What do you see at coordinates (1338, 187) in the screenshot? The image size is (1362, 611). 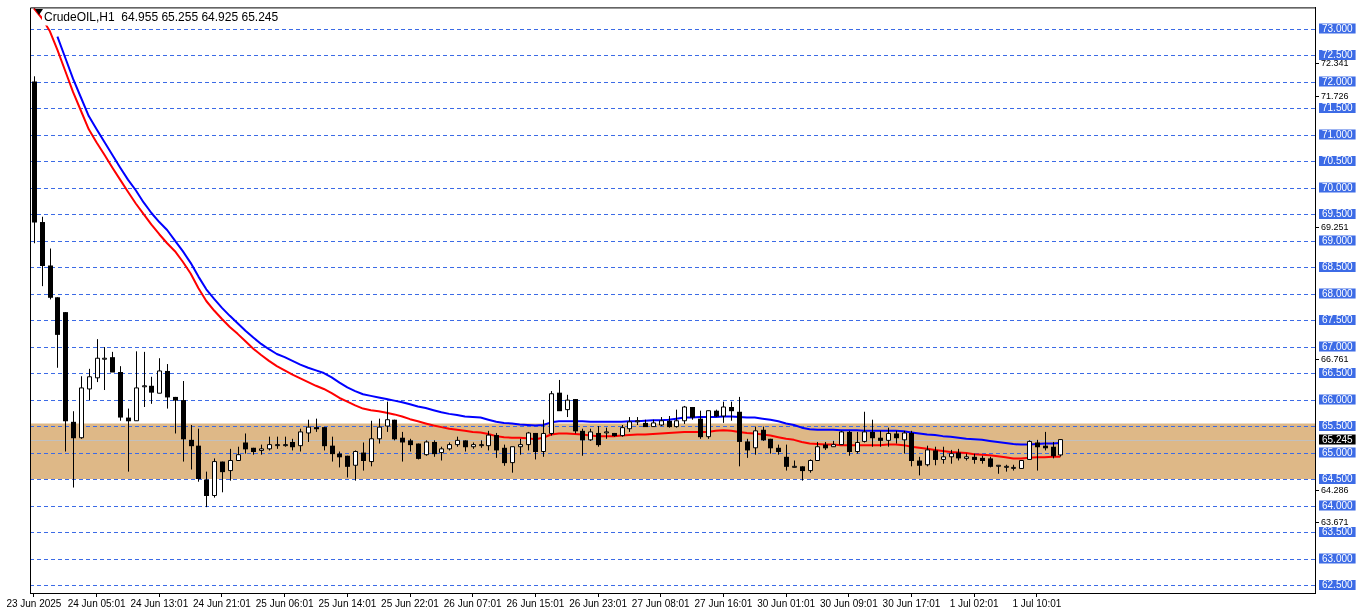 I see `ref-line-label: 70.000` at bounding box center [1338, 187].